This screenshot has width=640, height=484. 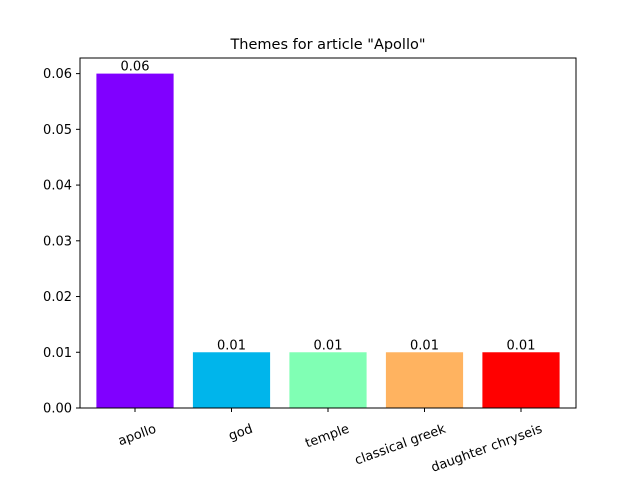 I want to click on bar-classical-greek, so click(x=424, y=380).